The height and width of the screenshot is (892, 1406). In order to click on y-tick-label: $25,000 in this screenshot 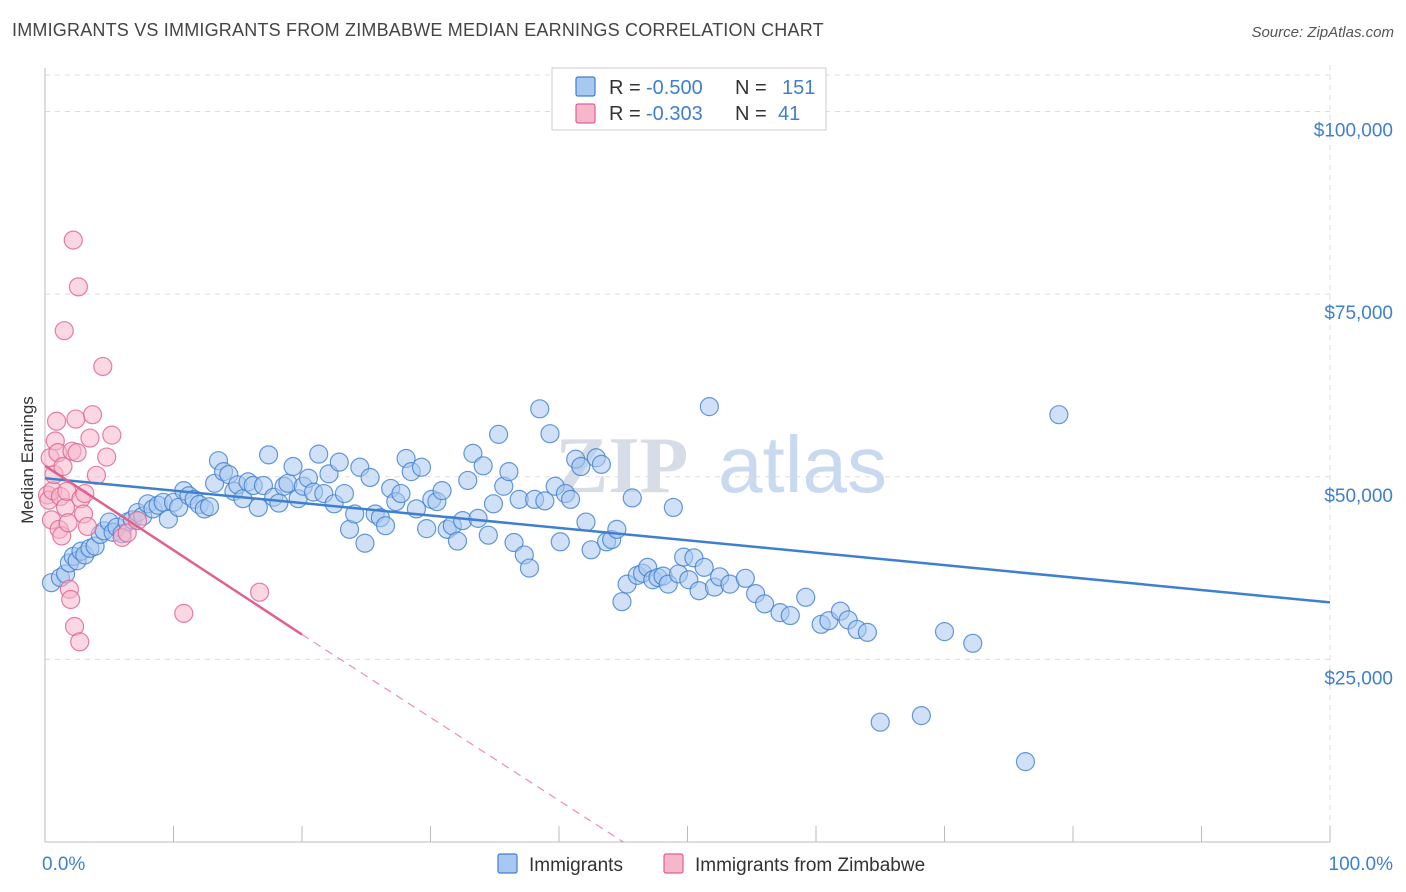, I will do `click(1358, 678)`.